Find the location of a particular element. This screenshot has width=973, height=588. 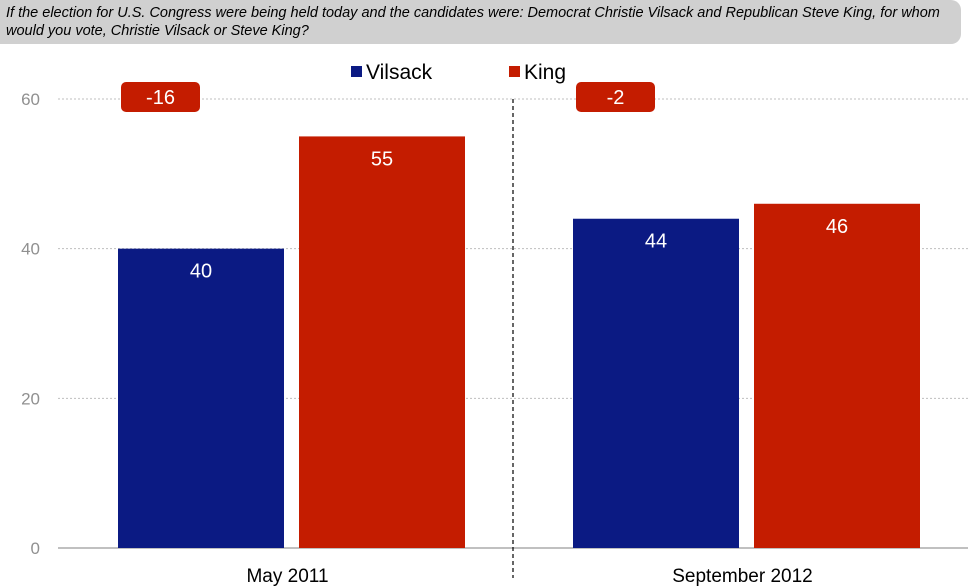

difference-badges: -16 -2 is located at coordinates (388, 97).